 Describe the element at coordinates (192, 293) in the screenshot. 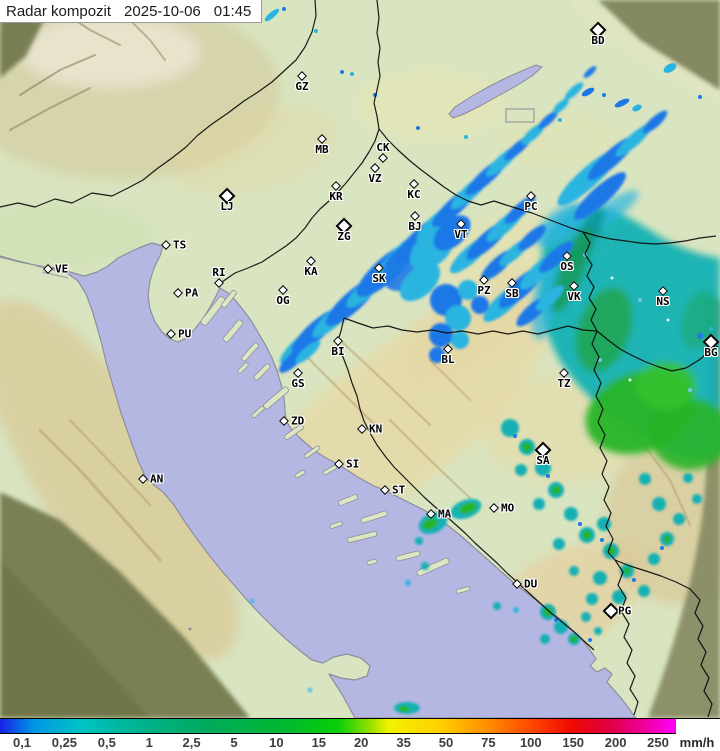

I see `city-label: PA` at that location.